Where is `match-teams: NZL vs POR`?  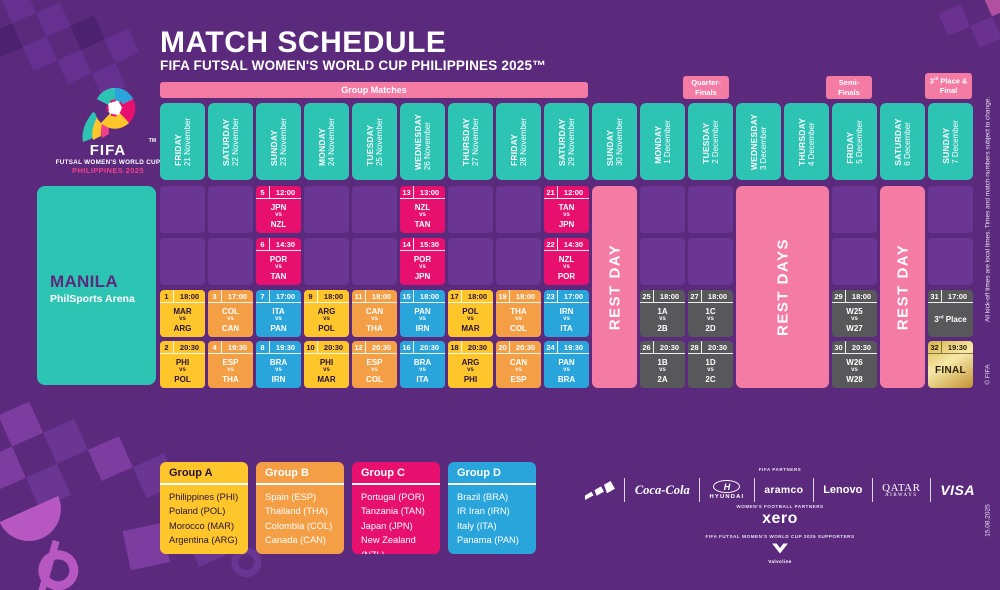
match-teams: NZL vs POR is located at coordinates (566, 268).